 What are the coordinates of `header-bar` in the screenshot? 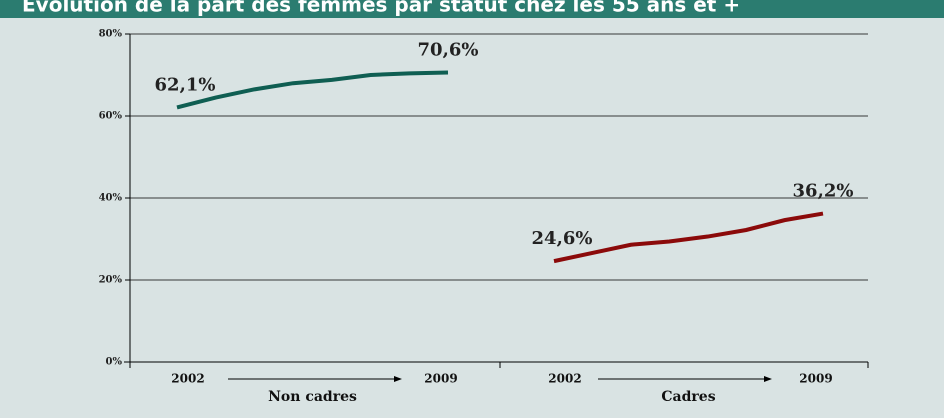 It's located at (472, 9).